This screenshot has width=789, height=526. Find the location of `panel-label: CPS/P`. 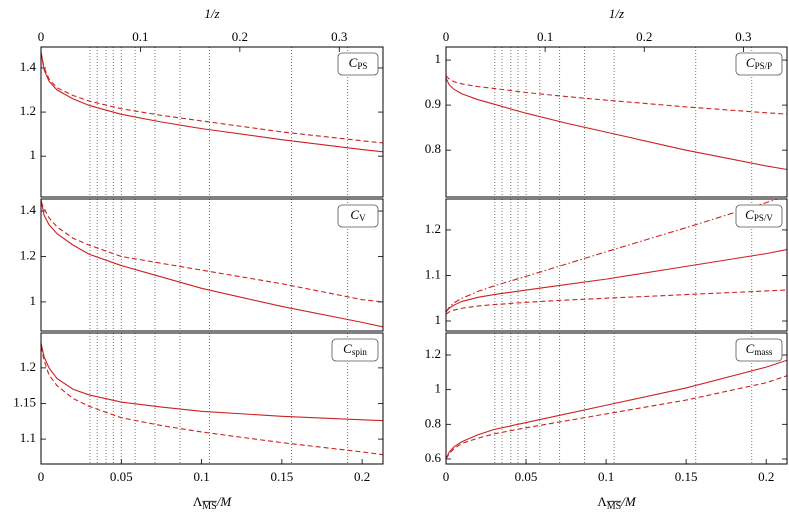

panel-label: CPS/P is located at coordinates (759, 63).